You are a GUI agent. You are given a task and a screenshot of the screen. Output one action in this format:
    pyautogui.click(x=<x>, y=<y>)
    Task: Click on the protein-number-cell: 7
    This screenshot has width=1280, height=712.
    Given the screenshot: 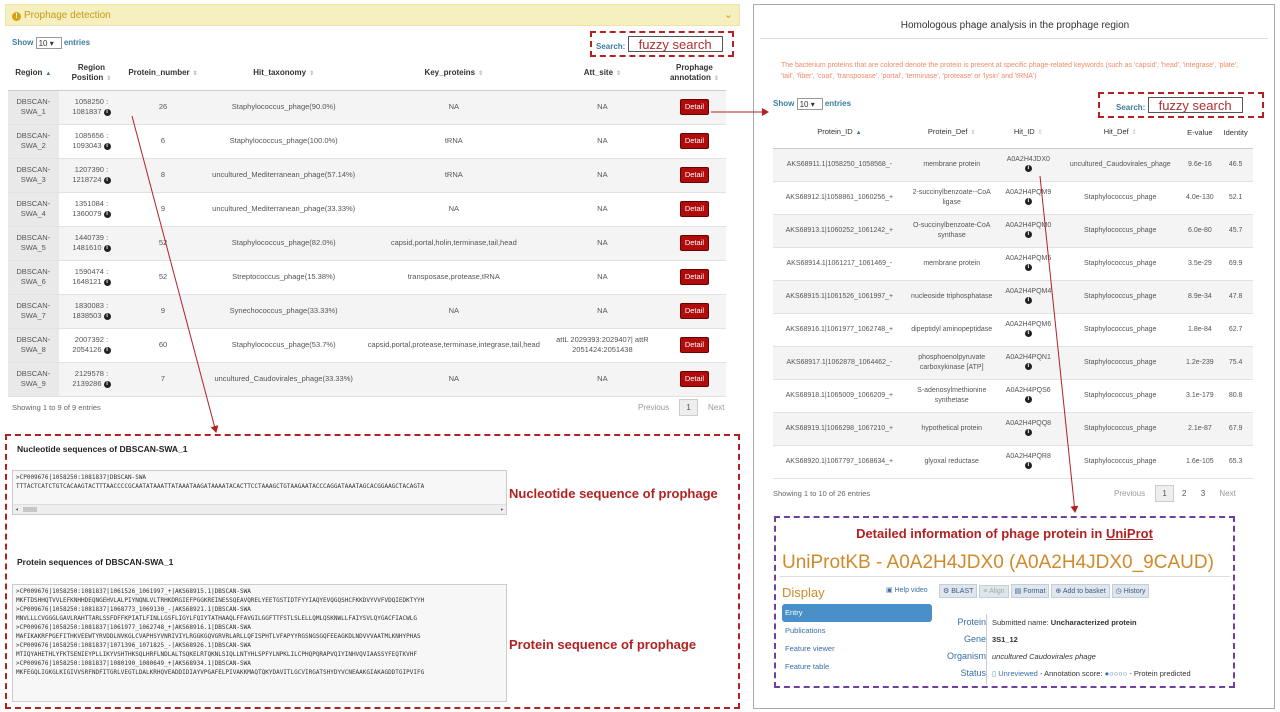 What is the action you would take?
    pyautogui.click(x=163, y=379)
    